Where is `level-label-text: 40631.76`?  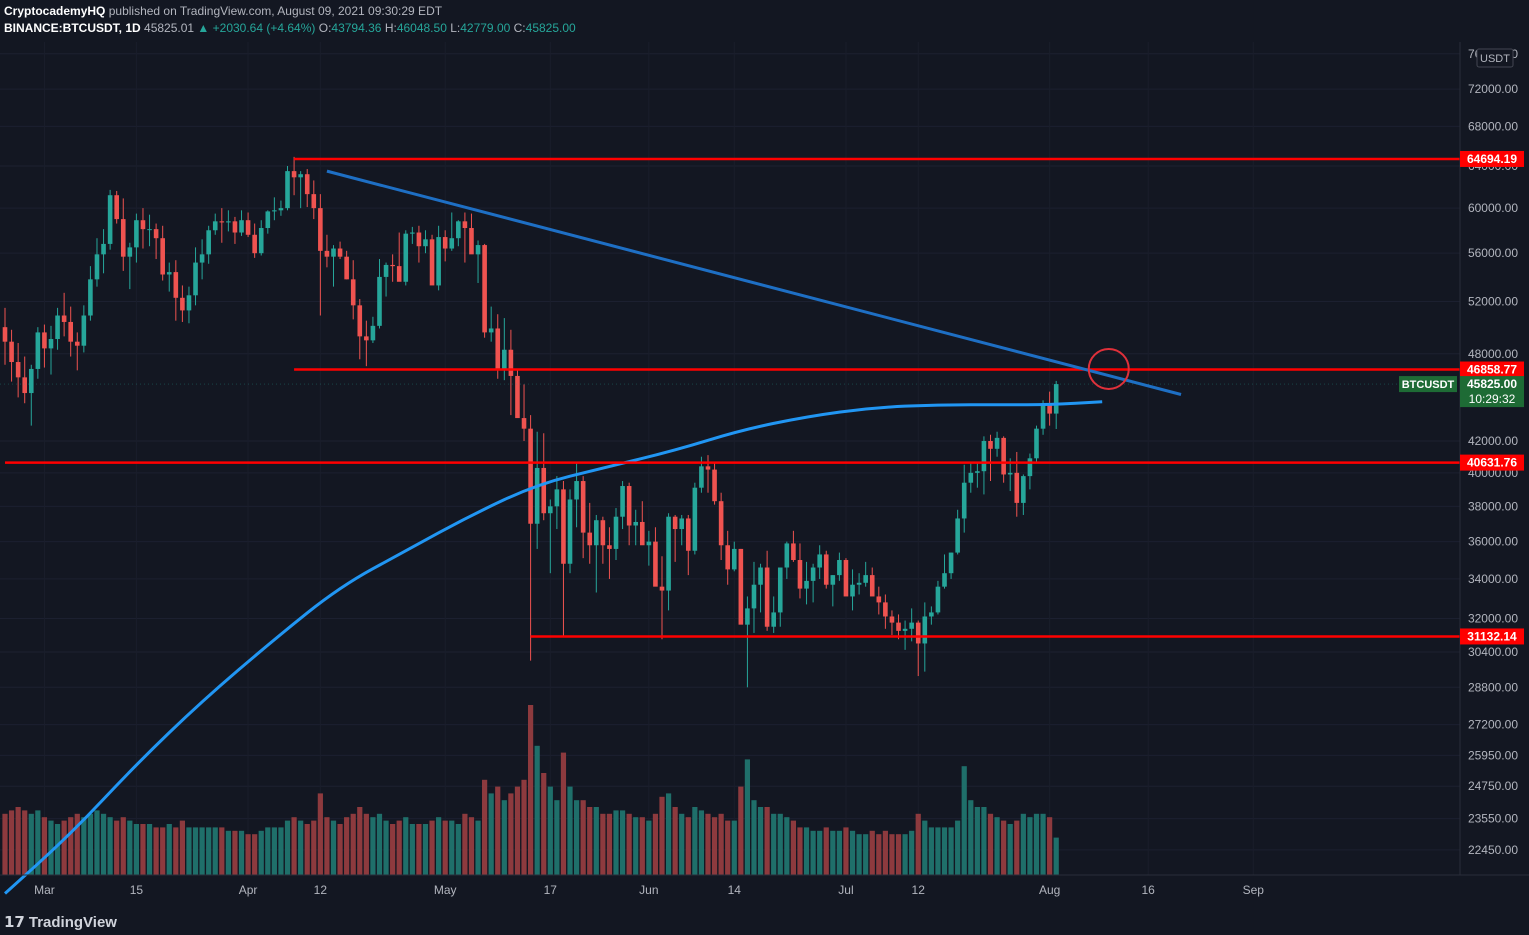
level-label-text: 40631.76 is located at coordinates (1492, 463).